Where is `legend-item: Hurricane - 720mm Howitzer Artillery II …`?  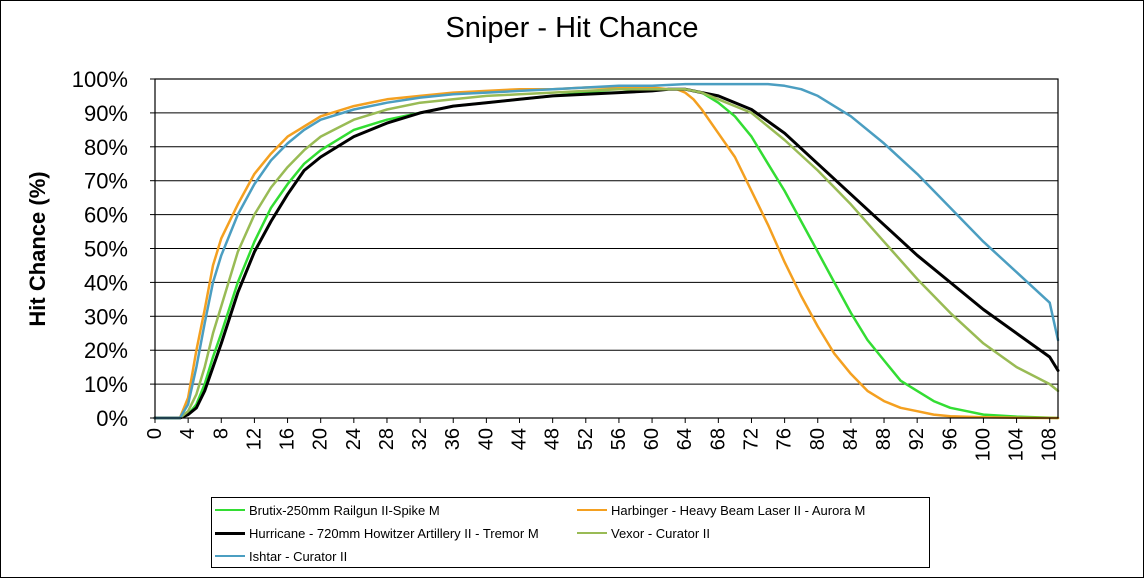 legend-item: Hurricane - 720mm Howitzer Artillery II … is located at coordinates (377, 533).